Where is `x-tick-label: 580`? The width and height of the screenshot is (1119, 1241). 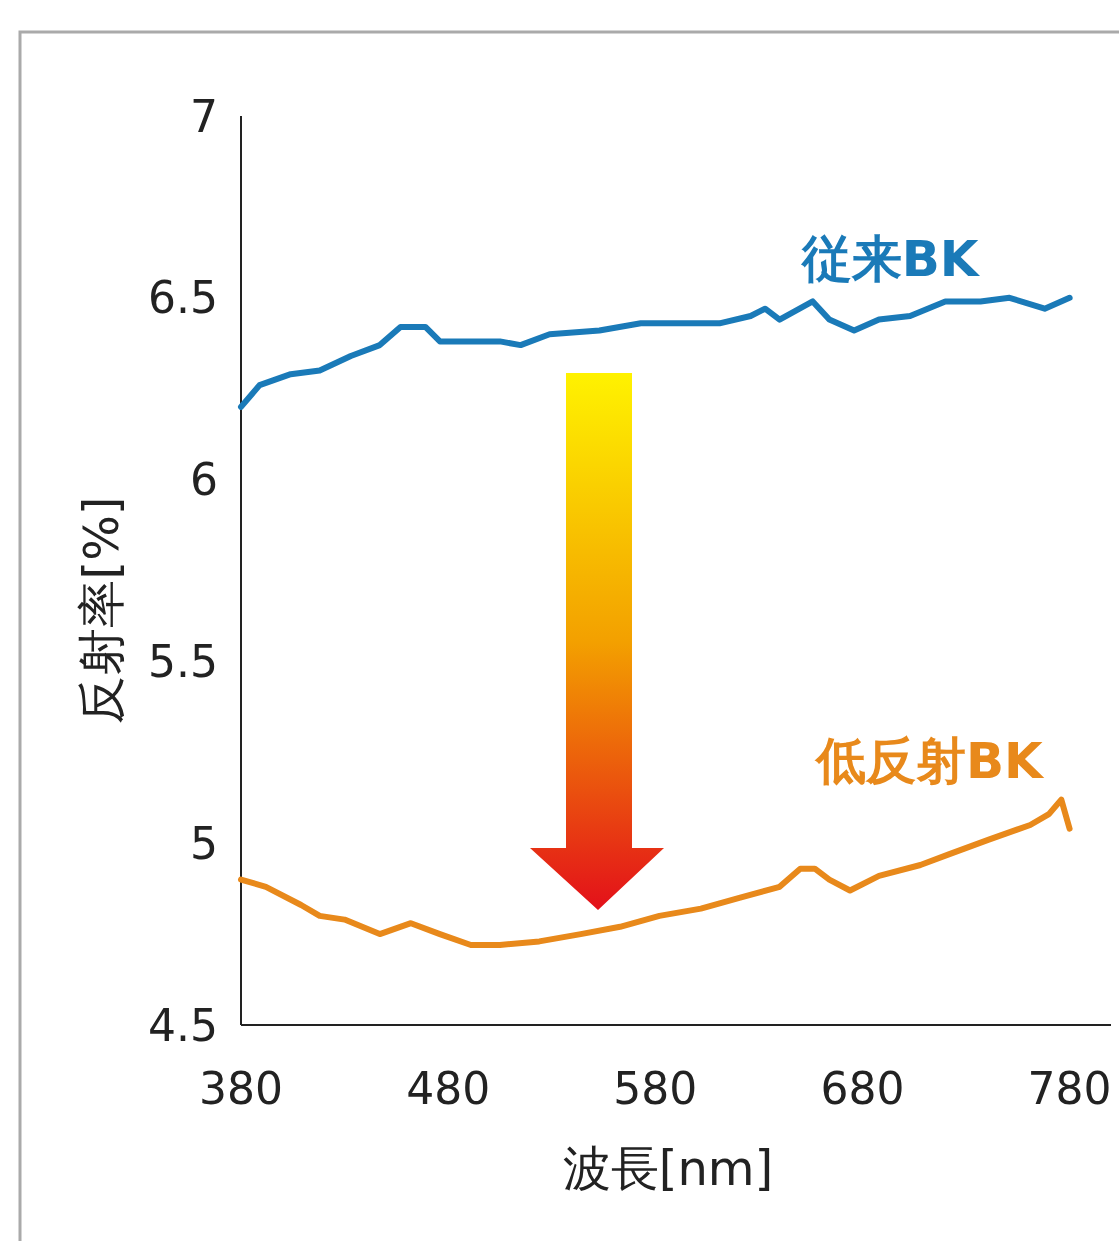 x-tick-label: 580 is located at coordinates (655, 1088).